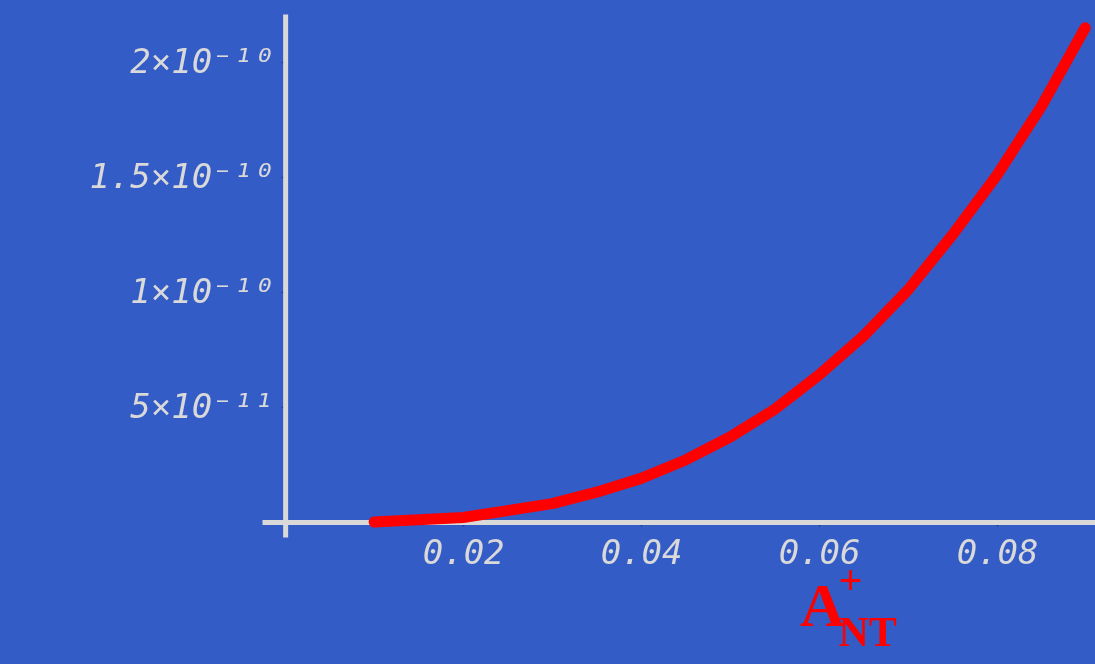 The image size is (1095, 664). I want to click on x-tick-label: 0.04, so click(641, 551).